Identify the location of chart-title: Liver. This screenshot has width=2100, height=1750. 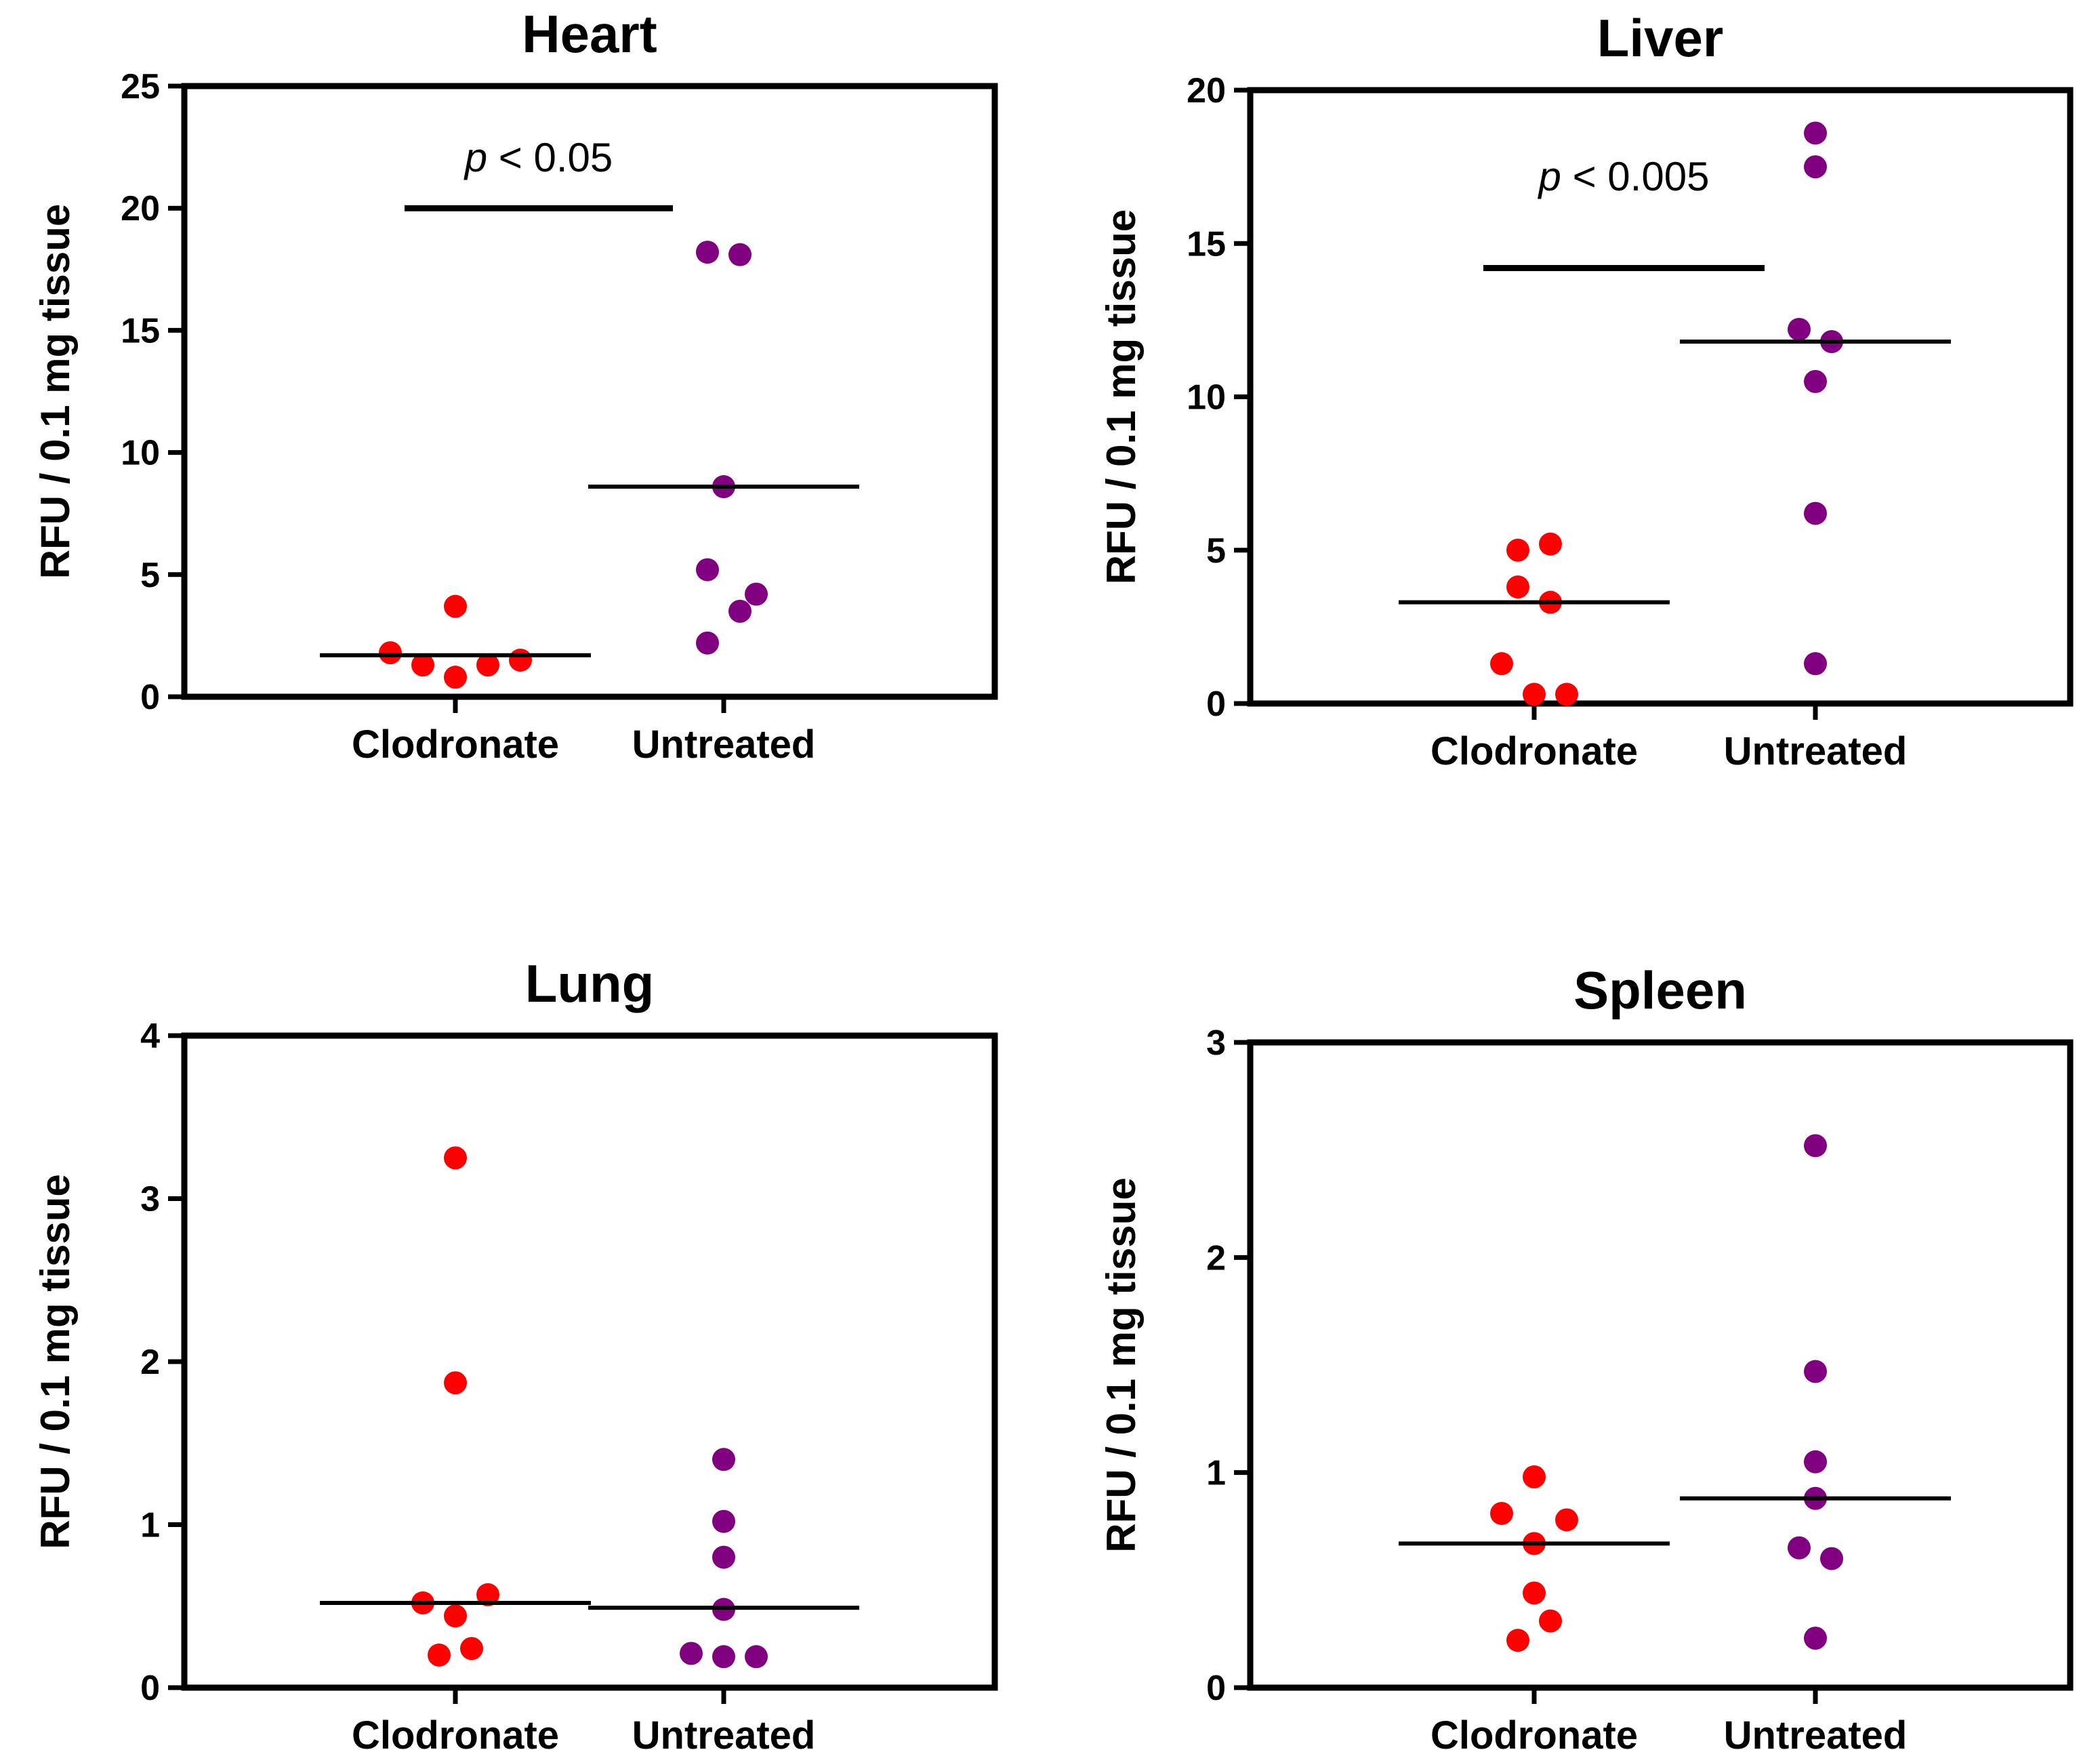
(1660, 38).